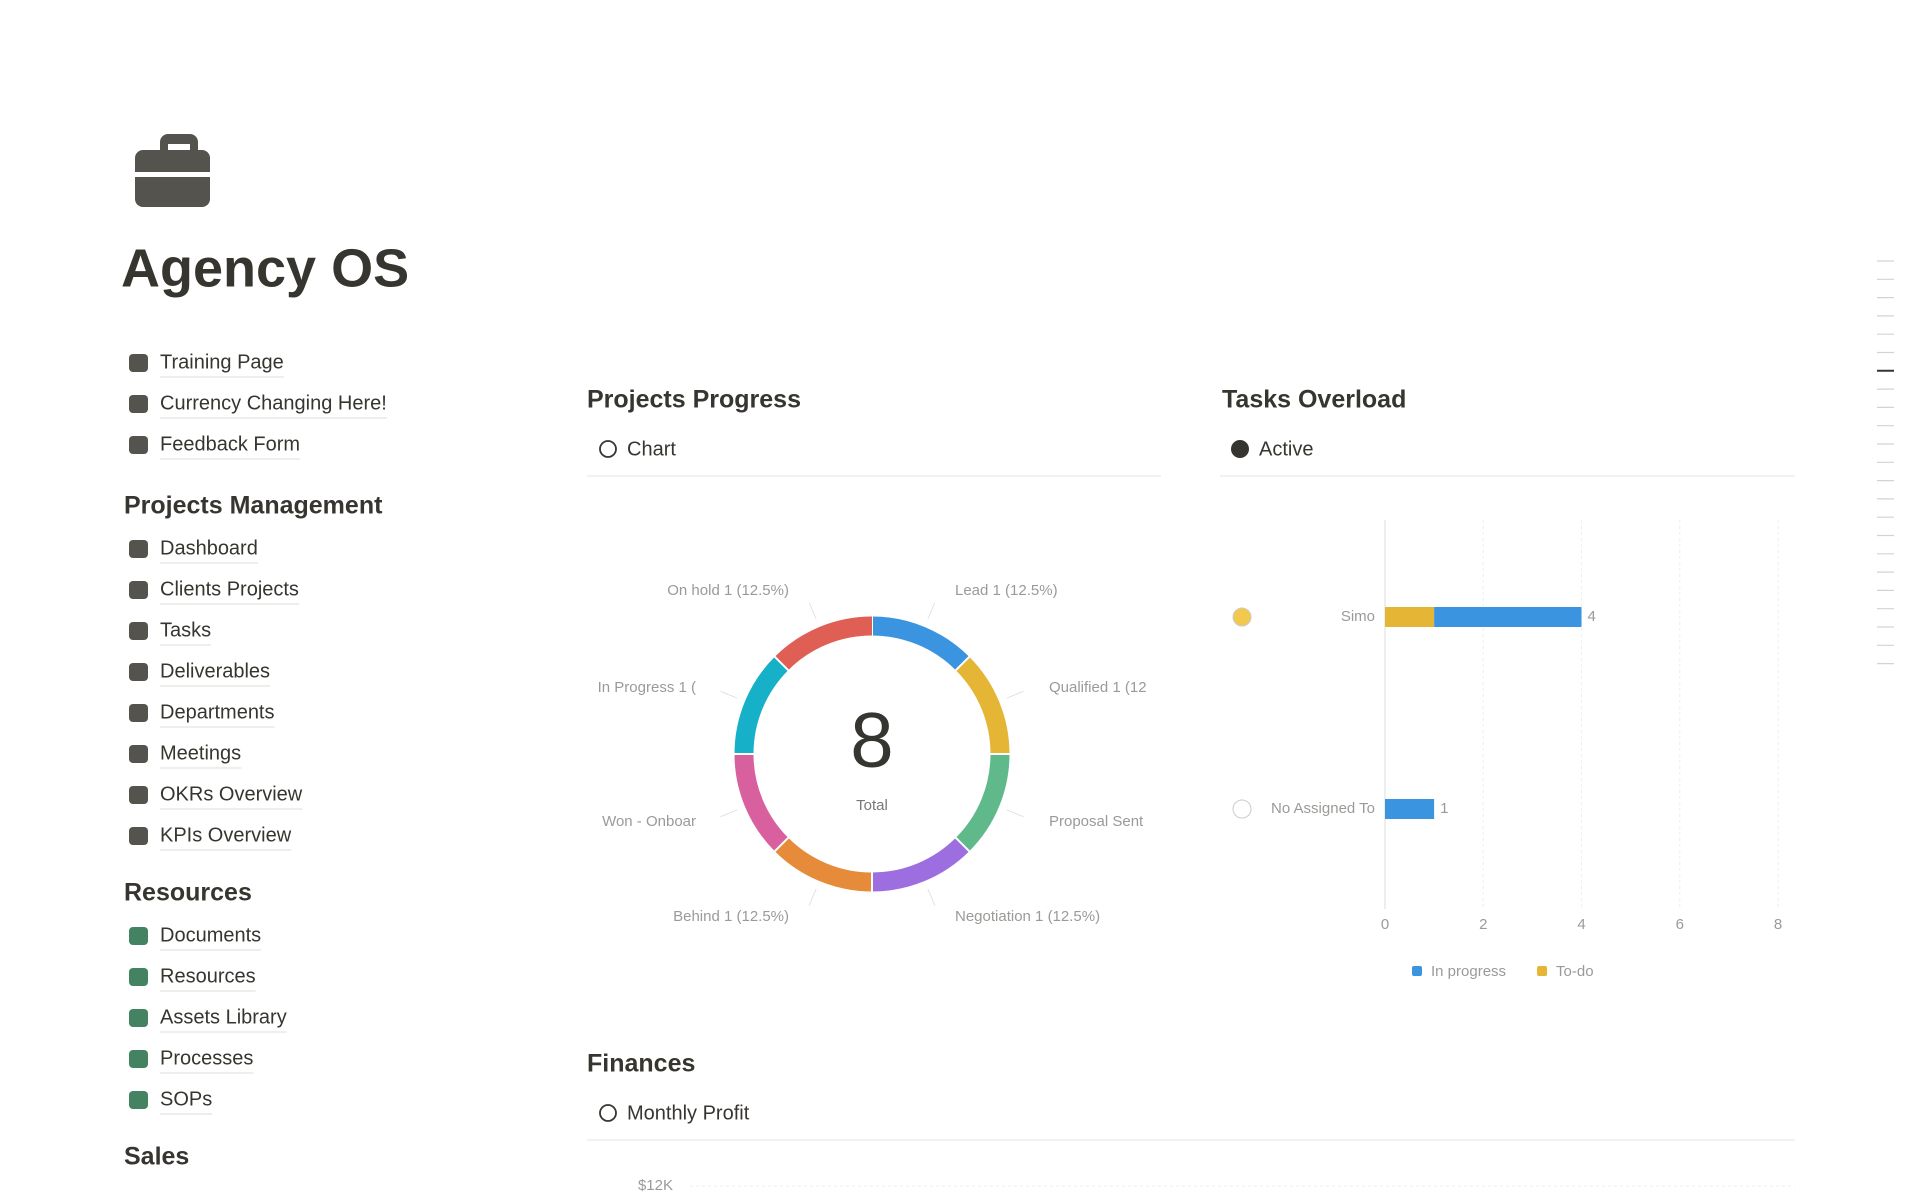 The height and width of the screenshot is (1204, 1920). I want to click on view-tab: Active, so click(1286, 449).